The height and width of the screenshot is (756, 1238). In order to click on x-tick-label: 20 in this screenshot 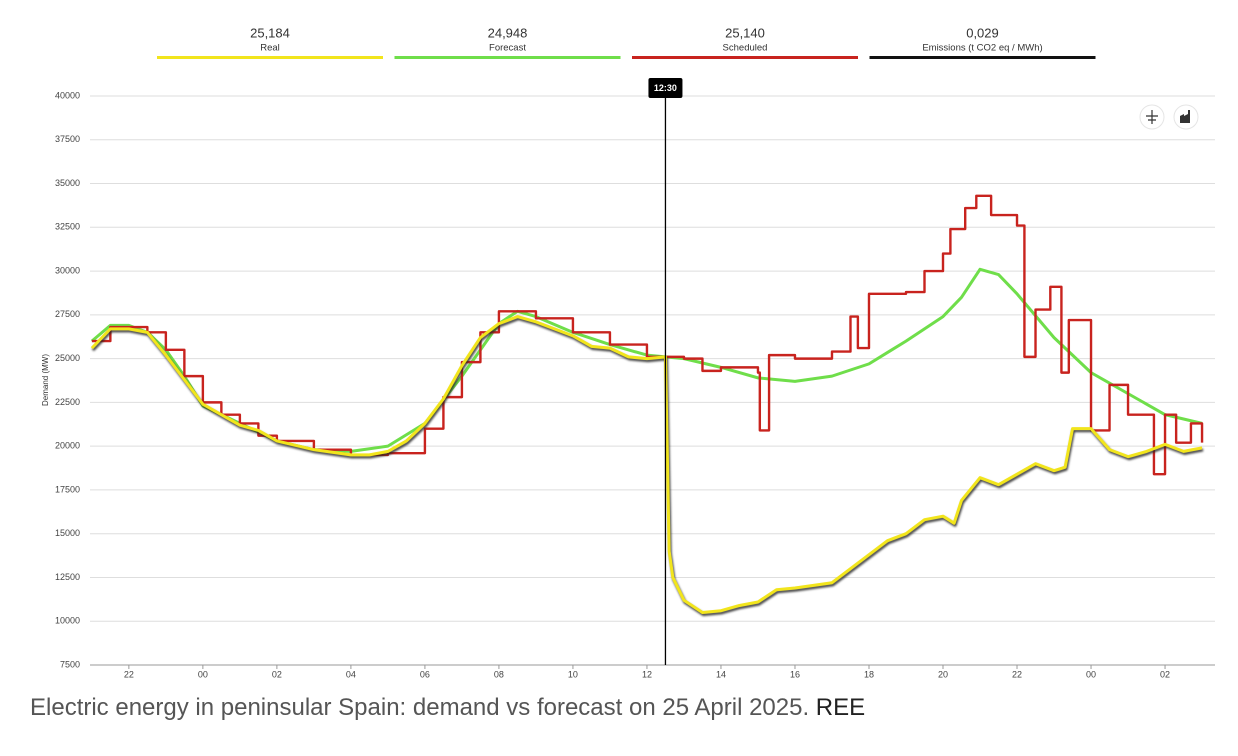, I will do `click(943, 674)`.